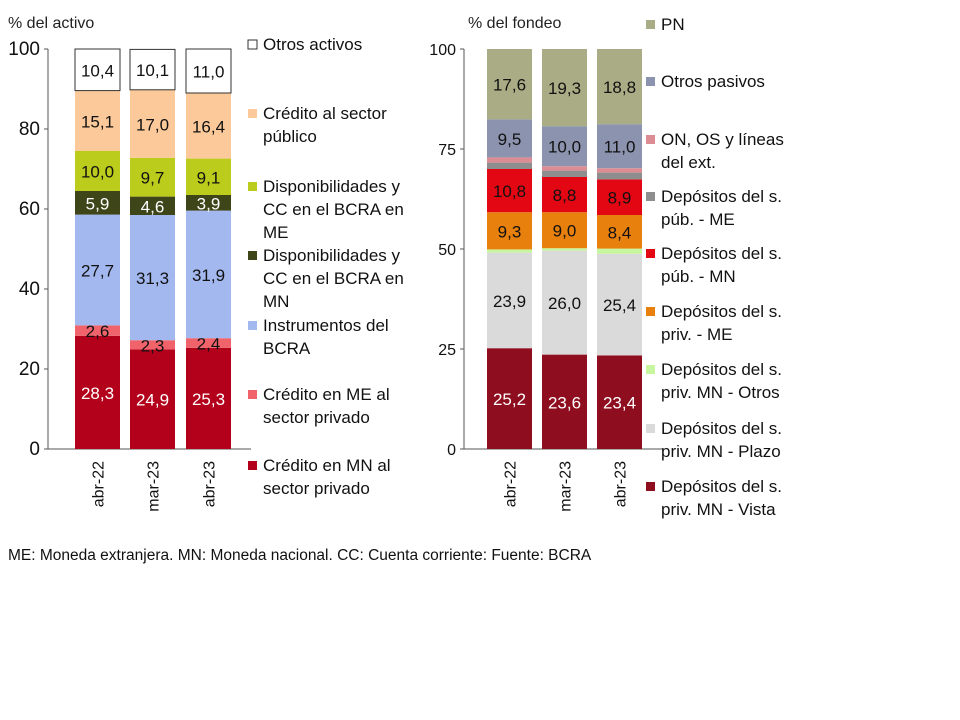 The image size is (960, 720). Describe the element at coordinates (287, 348) in the screenshot. I see `legend-label-instrumentos-del-bcra: BCRA` at that location.